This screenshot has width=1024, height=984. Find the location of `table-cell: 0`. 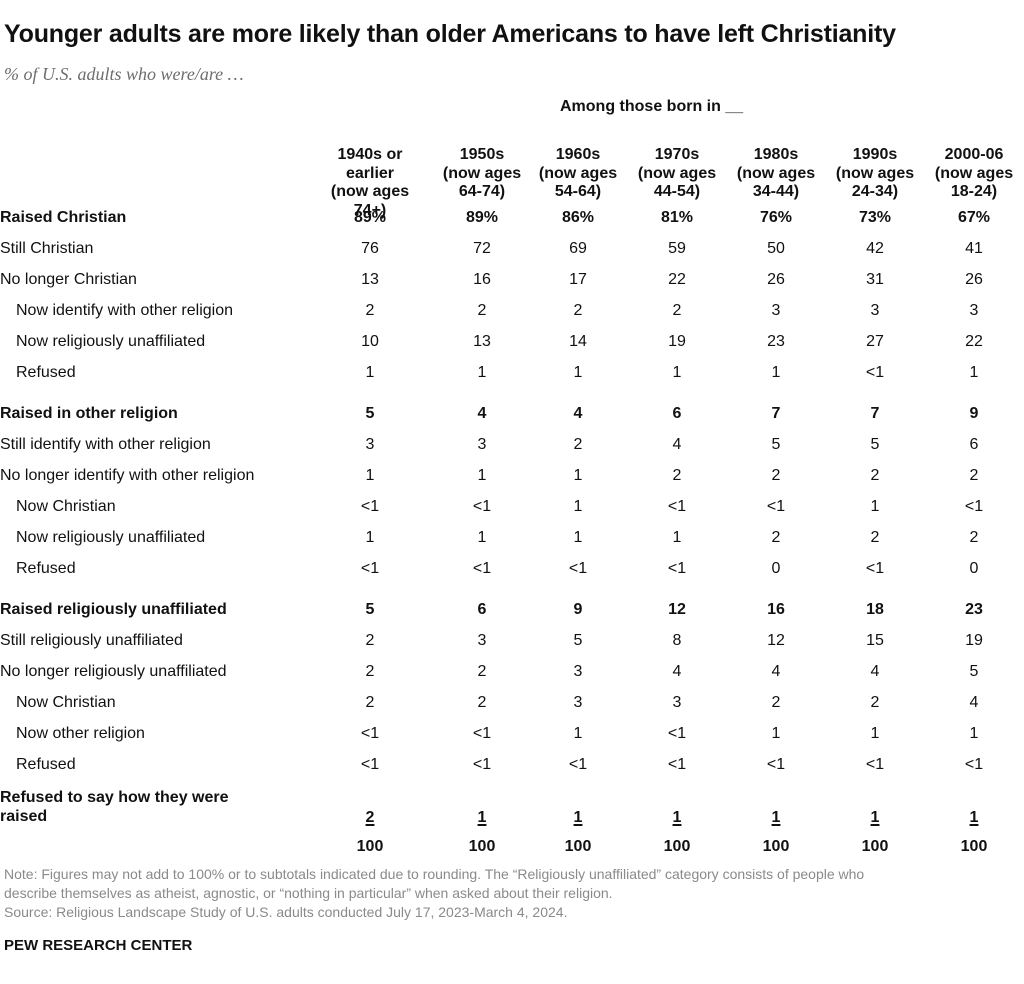

table-cell: 0 is located at coordinates (776, 568).